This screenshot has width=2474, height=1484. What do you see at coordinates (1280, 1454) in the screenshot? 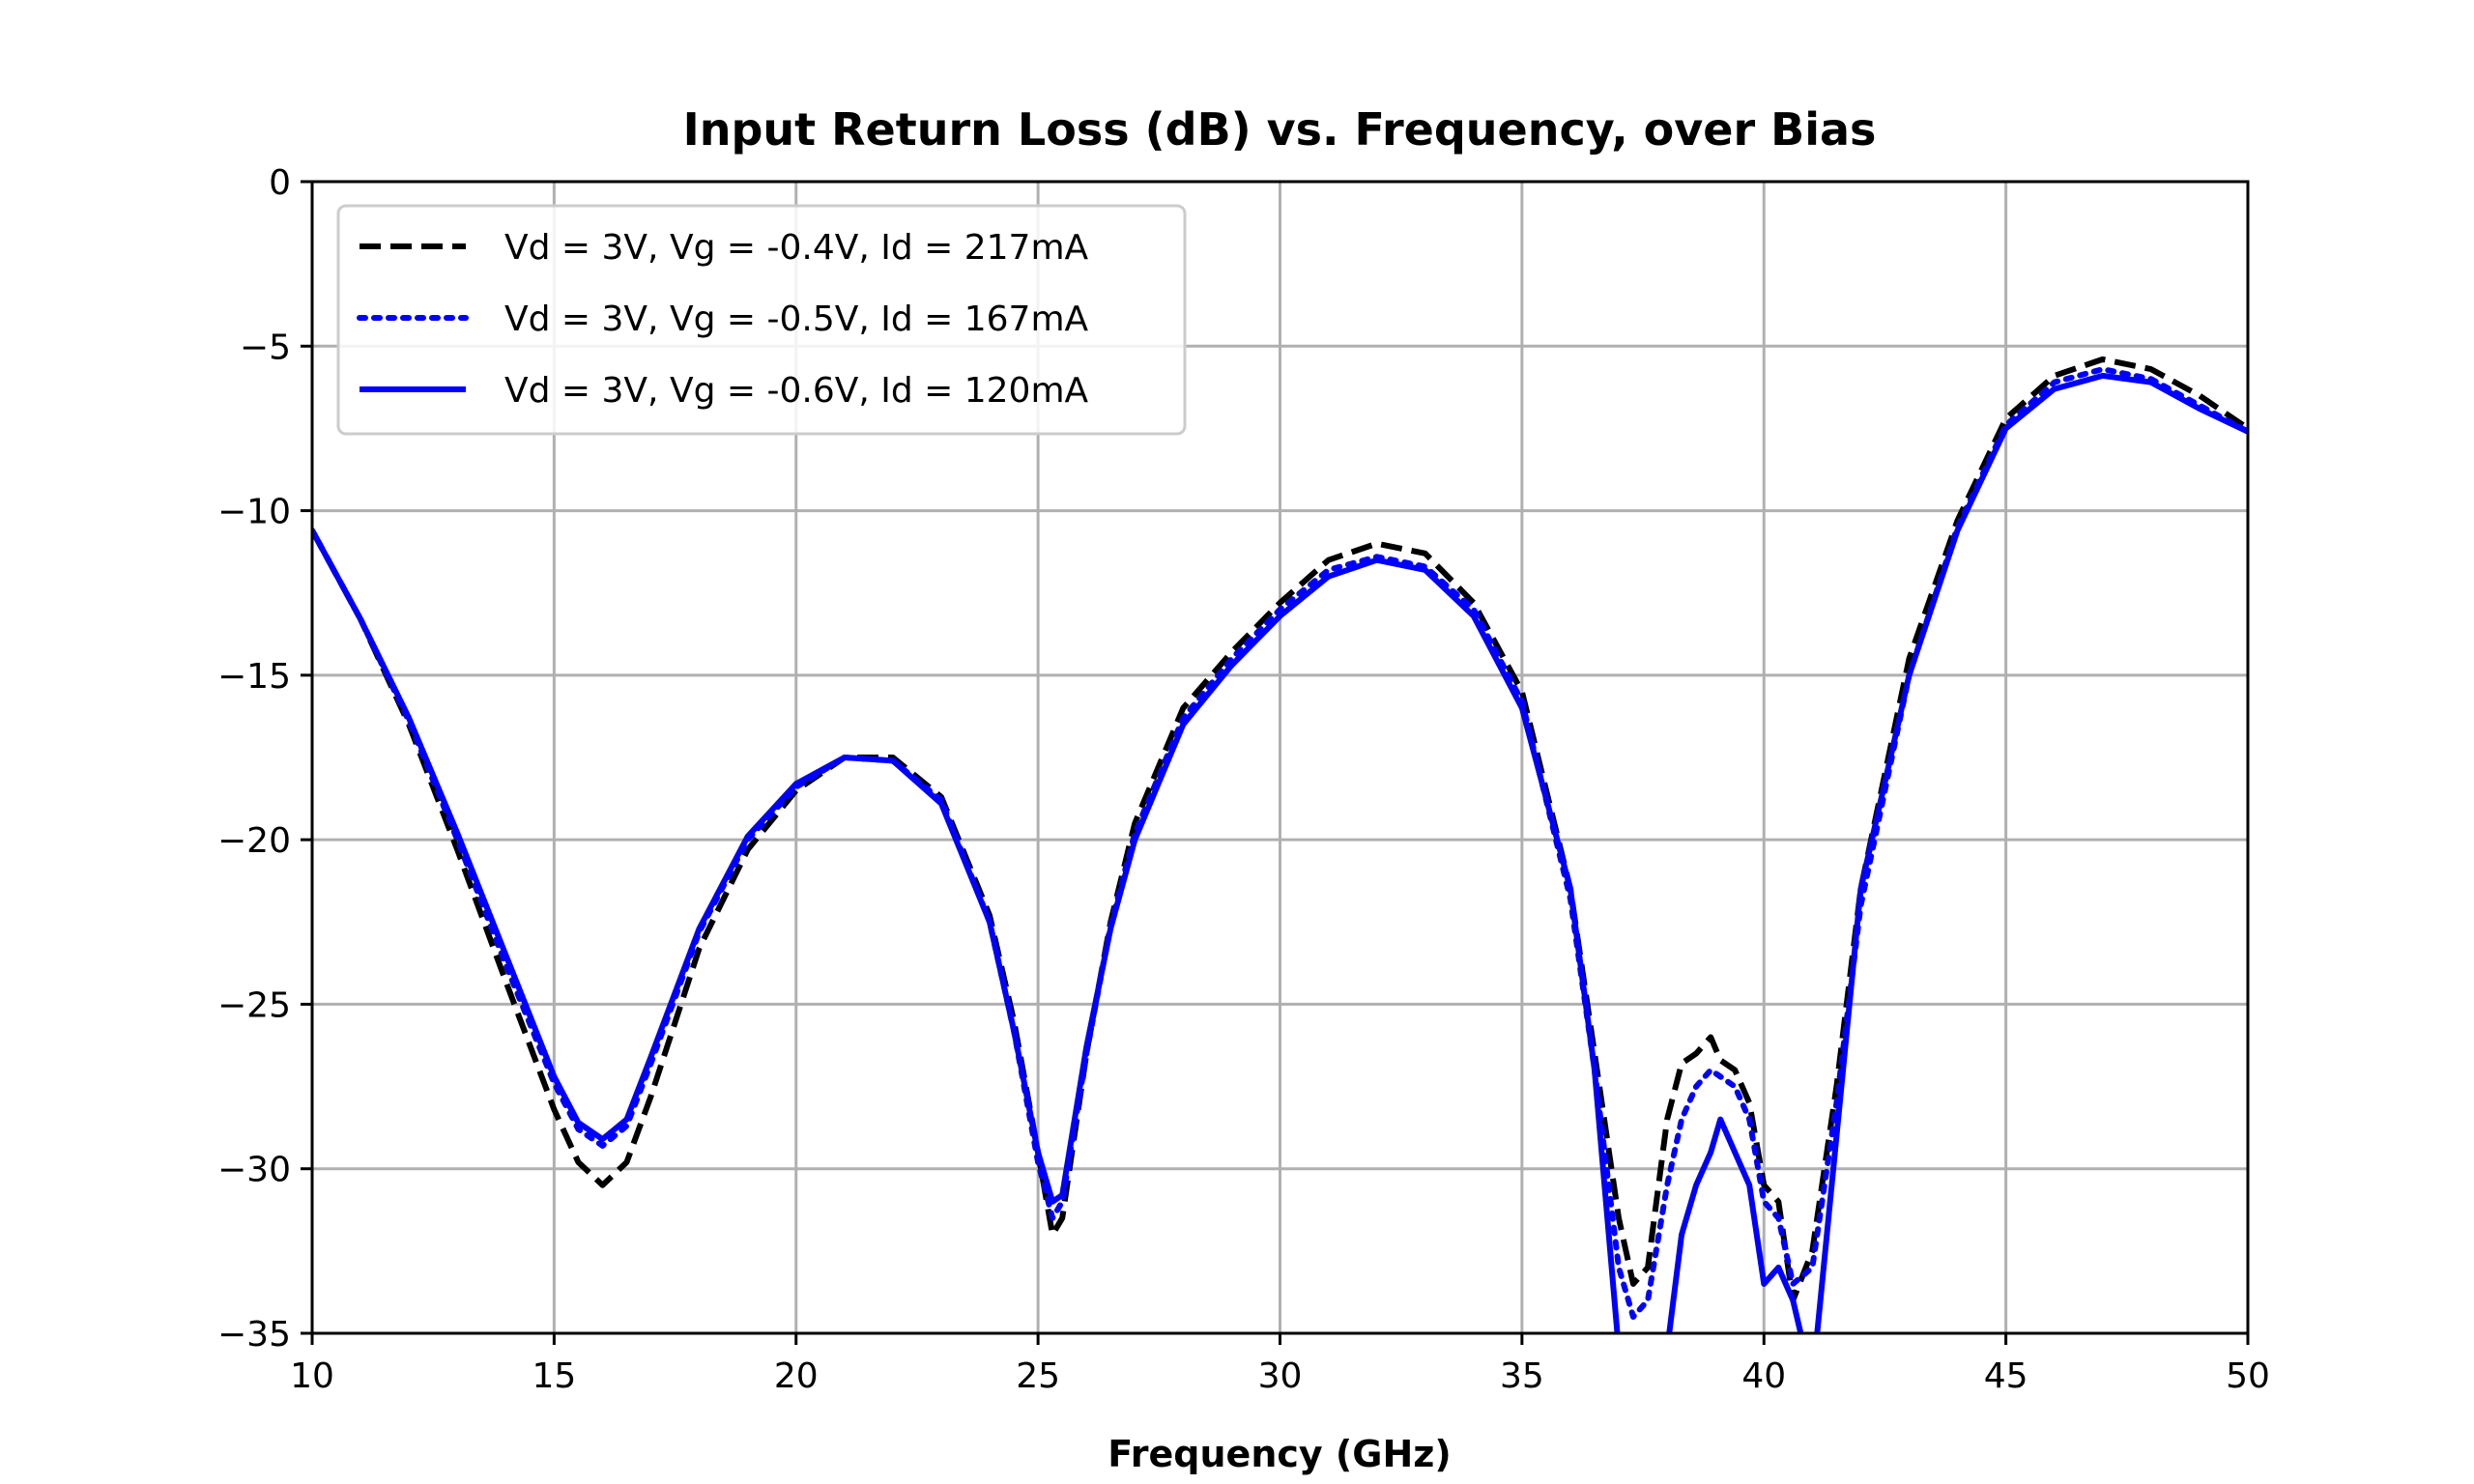
I see `x-axis-label: Frequency (GHz)` at bounding box center [1280, 1454].